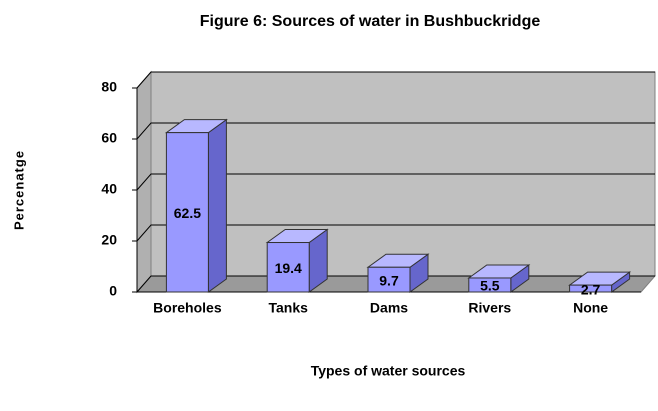 This screenshot has width=658, height=411. I want to click on y-axis-label: Percenatge, so click(18, 190).